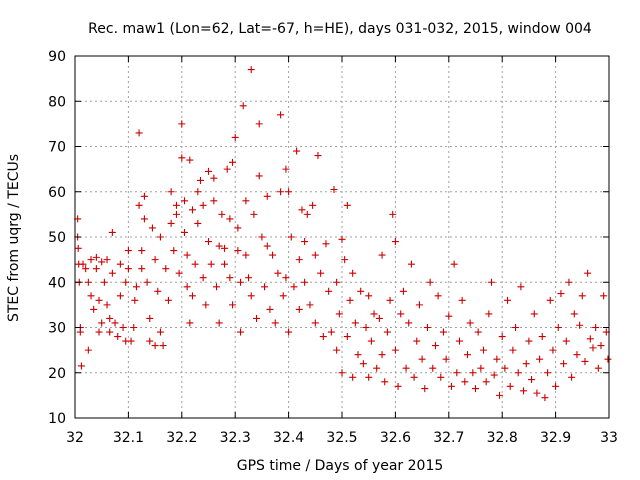 This screenshot has height=480, width=640. What do you see at coordinates (181, 438) in the screenshot?
I see `x-tick-label: 32.2` at bounding box center [181, 438].